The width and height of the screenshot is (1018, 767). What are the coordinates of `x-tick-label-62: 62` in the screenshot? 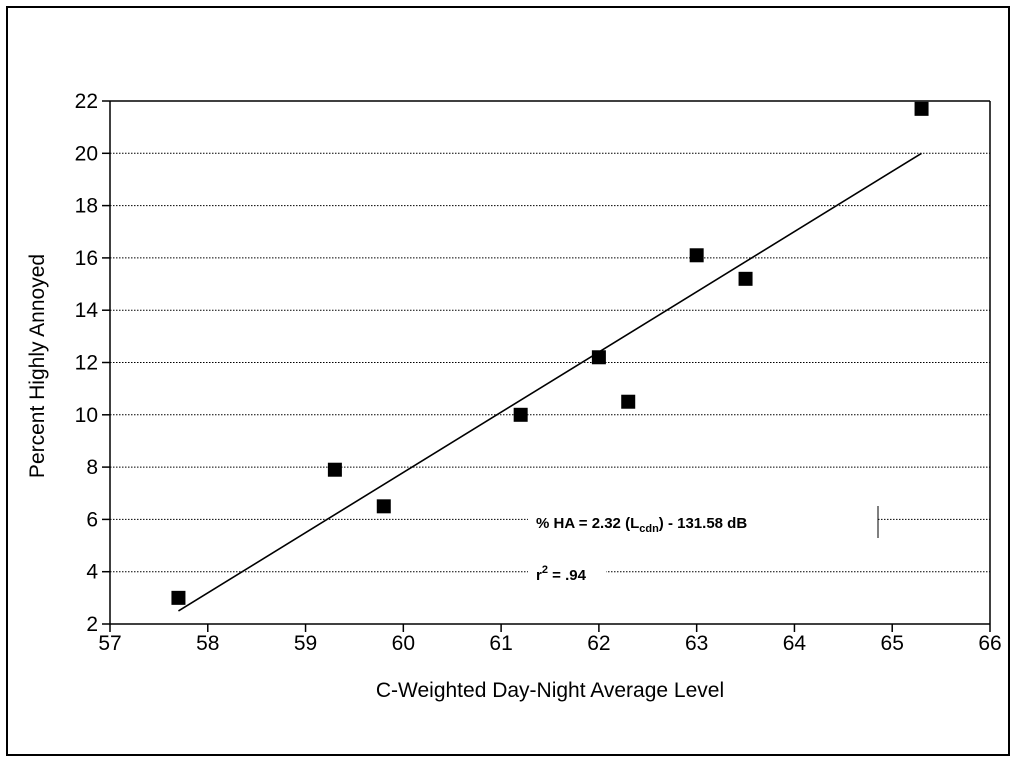 It's located at (598, 643).